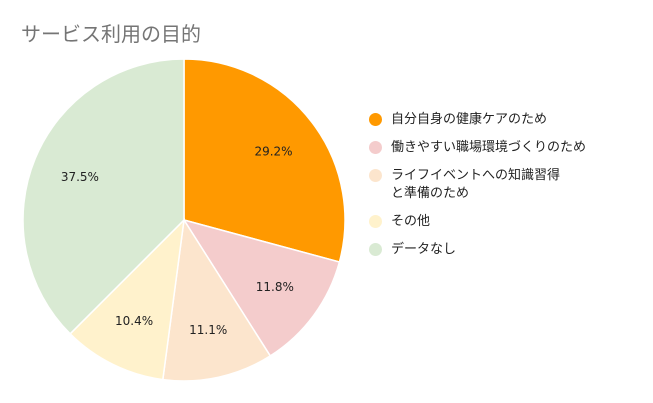 The image size is (653, 403). Describe the element at coordinates (476, 184) in the screenshot. I see `legend-label-life-events: ライフイベントへの知識習得と準備のため` at that location.